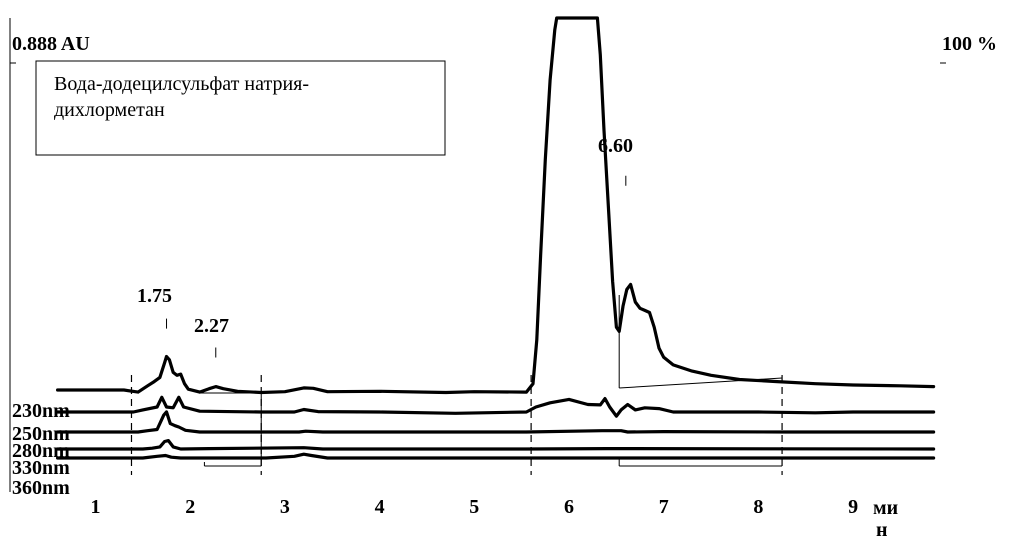  What do you see at coordinates (190, 507) in the screenshot?
I see `x-tick-label: 2` at bounding box center [190, 507].